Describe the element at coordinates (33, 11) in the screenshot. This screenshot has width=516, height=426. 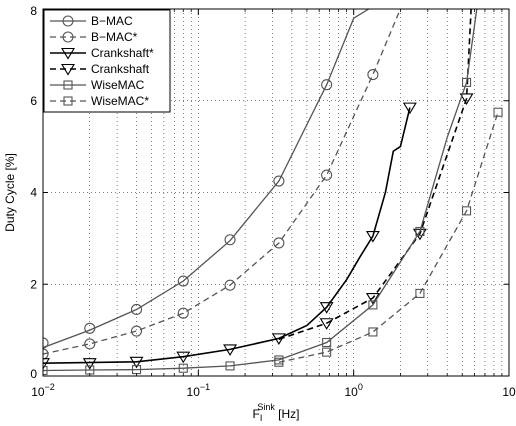
I see `y-tick-label: 8` at that location.